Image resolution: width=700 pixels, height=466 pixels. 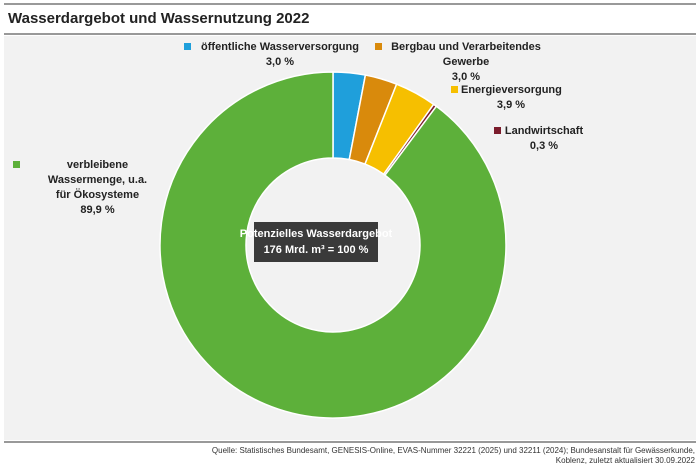 I want to click on value-label: 3,9 %, so click(x=511, y=105).